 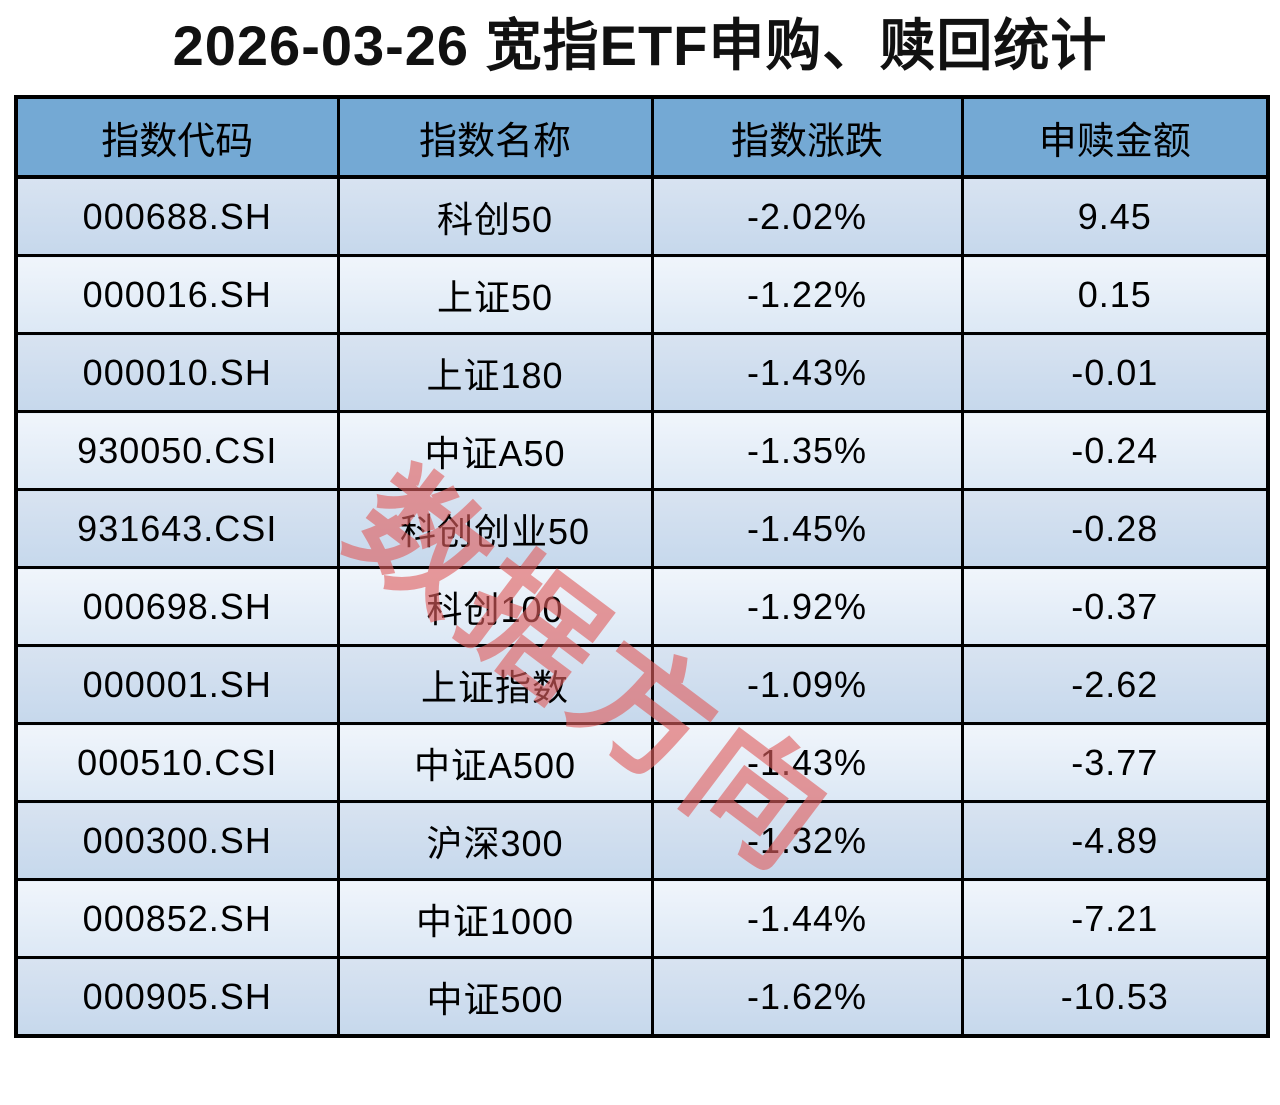 What do you see at coordinates (177, 372) in the screenshot?
I see `cell-code: 000010.SH` at bounding box center [177, 372].